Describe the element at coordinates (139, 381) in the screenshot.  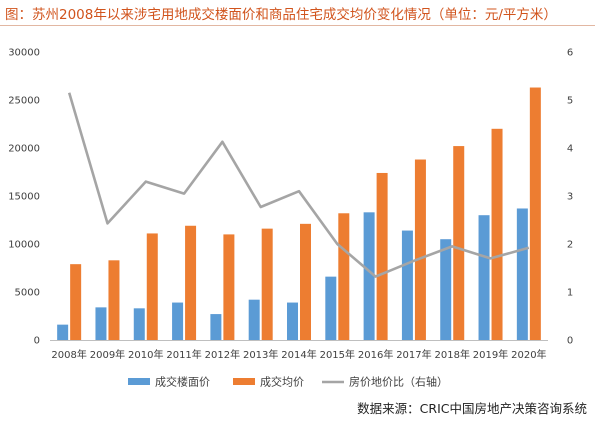
I see `legend-floor-price-swatch` at that location.